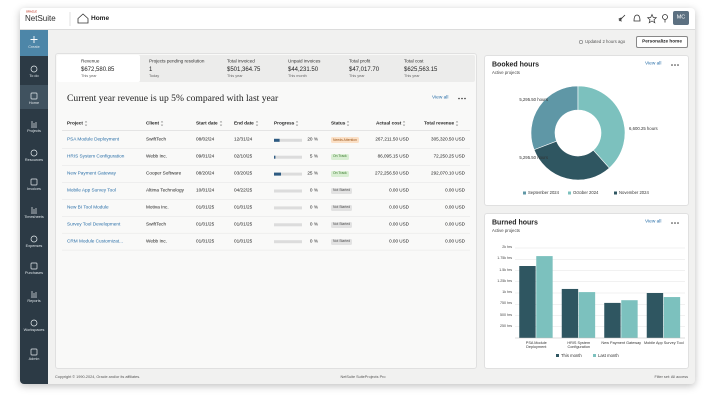  What do you see at coordinates (357, 19) in the screenshot?
I see `top-bar` at bounding box center [357, 19].